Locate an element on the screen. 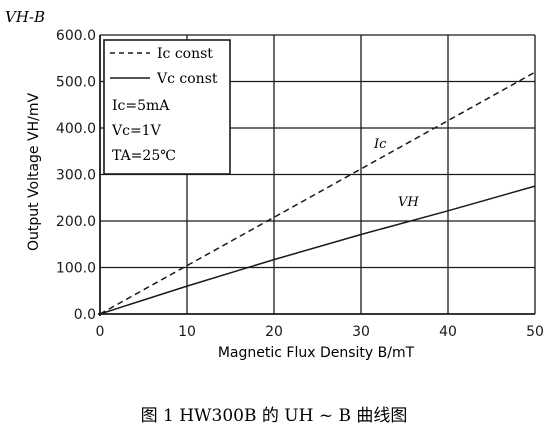 The image size is (549, 448). legend: Ic const Vc const Ic=5mA Vc=1V TA=25℃ is located at coordinates (167, 107).